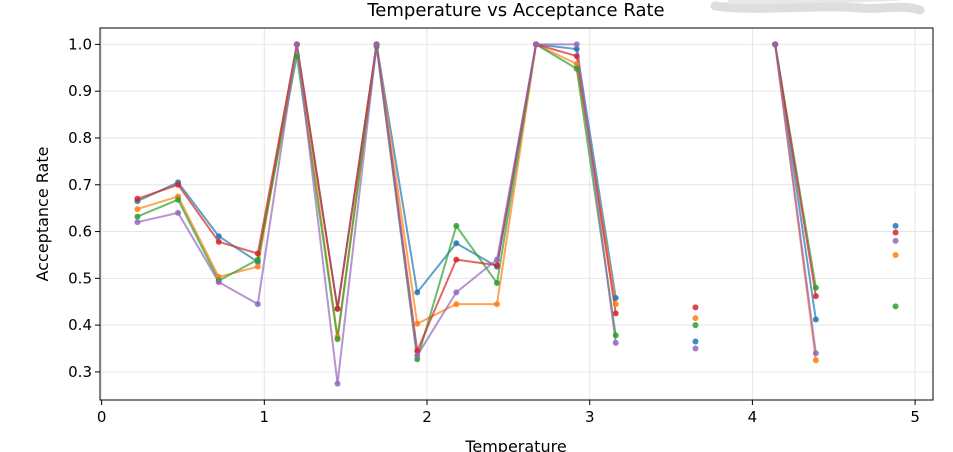  What do you see at coordinates (515, 10) in the screenshot?
I see `chart-title: Temperature vs Acceptance Rate` at bounding box center [515, 10].